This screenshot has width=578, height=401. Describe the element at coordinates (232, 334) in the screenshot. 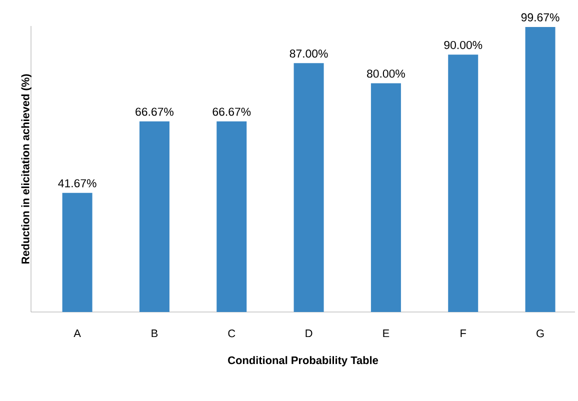

I see `x-tick-label: C` at that location.